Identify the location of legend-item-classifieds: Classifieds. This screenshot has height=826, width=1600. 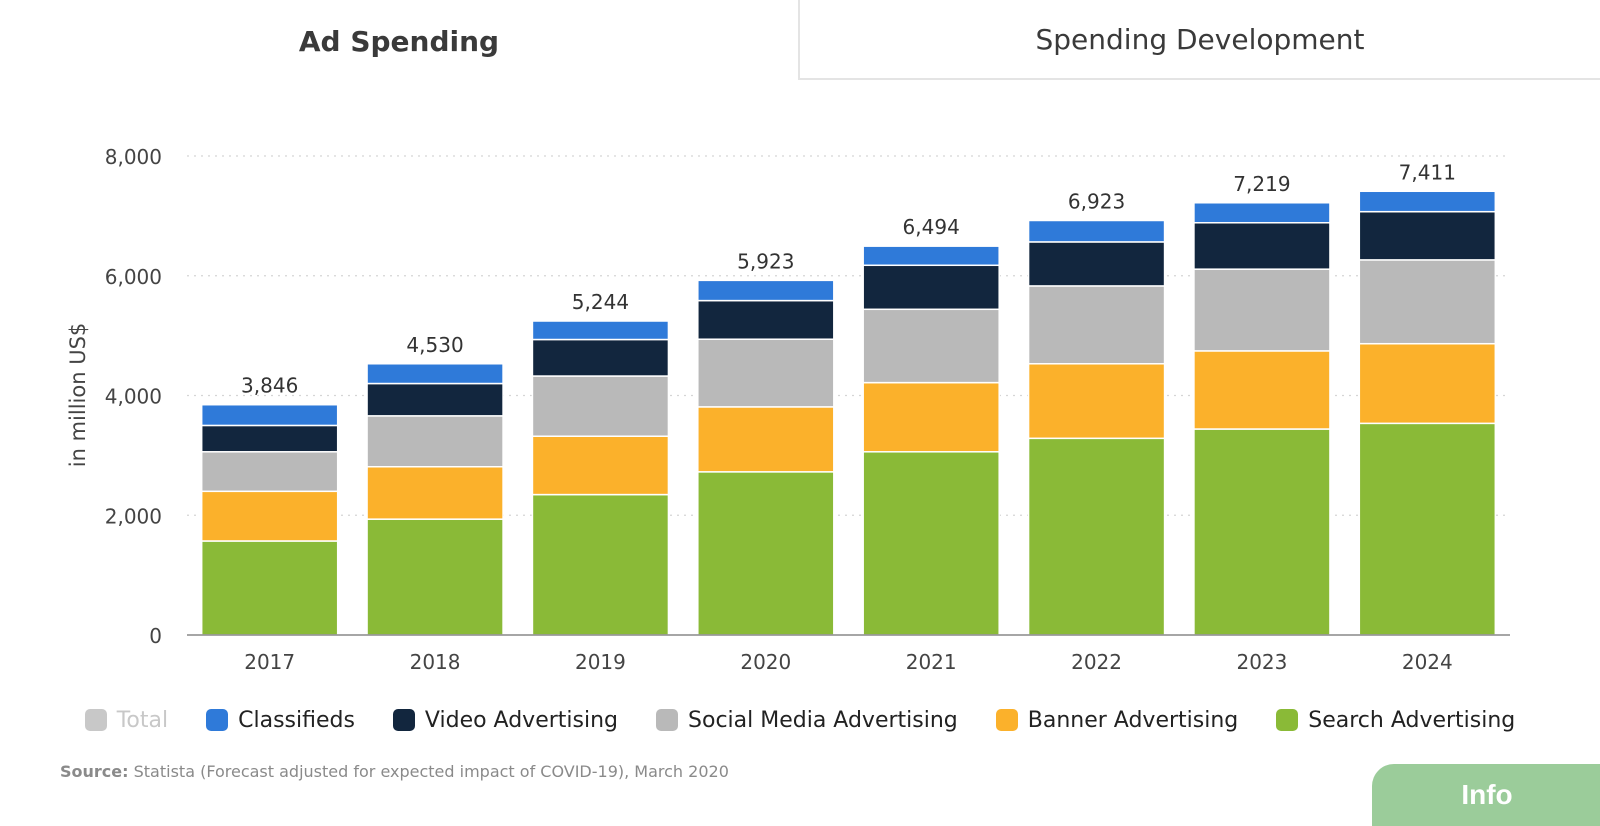
(280, 720).